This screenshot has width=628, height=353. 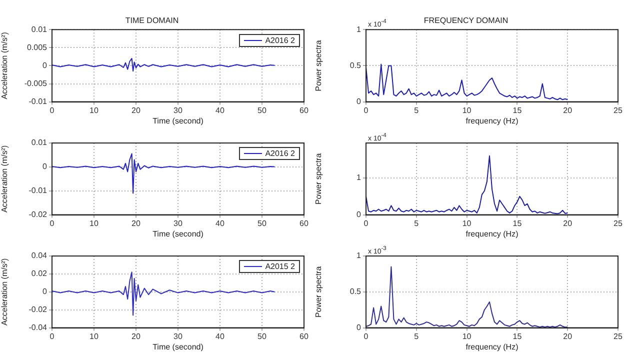 I want to click on y-tick-label: 0.02, so click(x=39, y=273).